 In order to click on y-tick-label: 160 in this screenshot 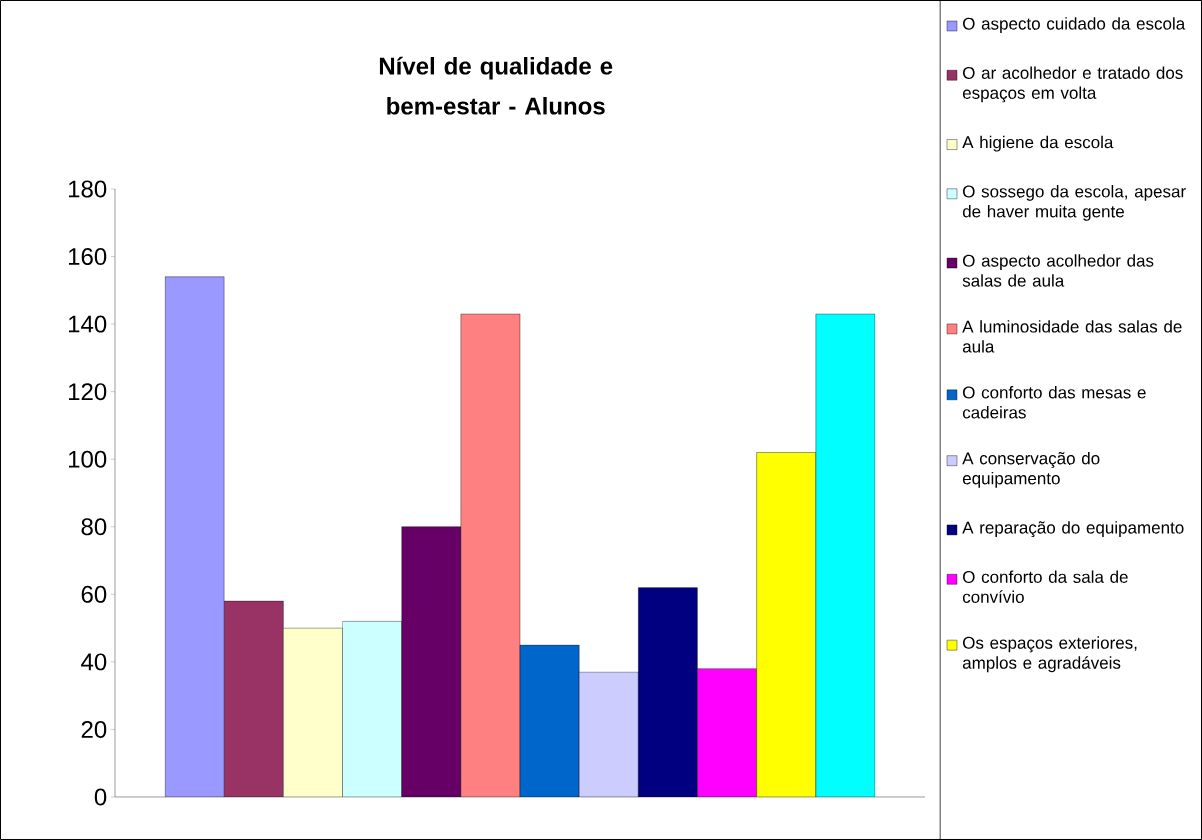, I will do `click(88, 257)`.